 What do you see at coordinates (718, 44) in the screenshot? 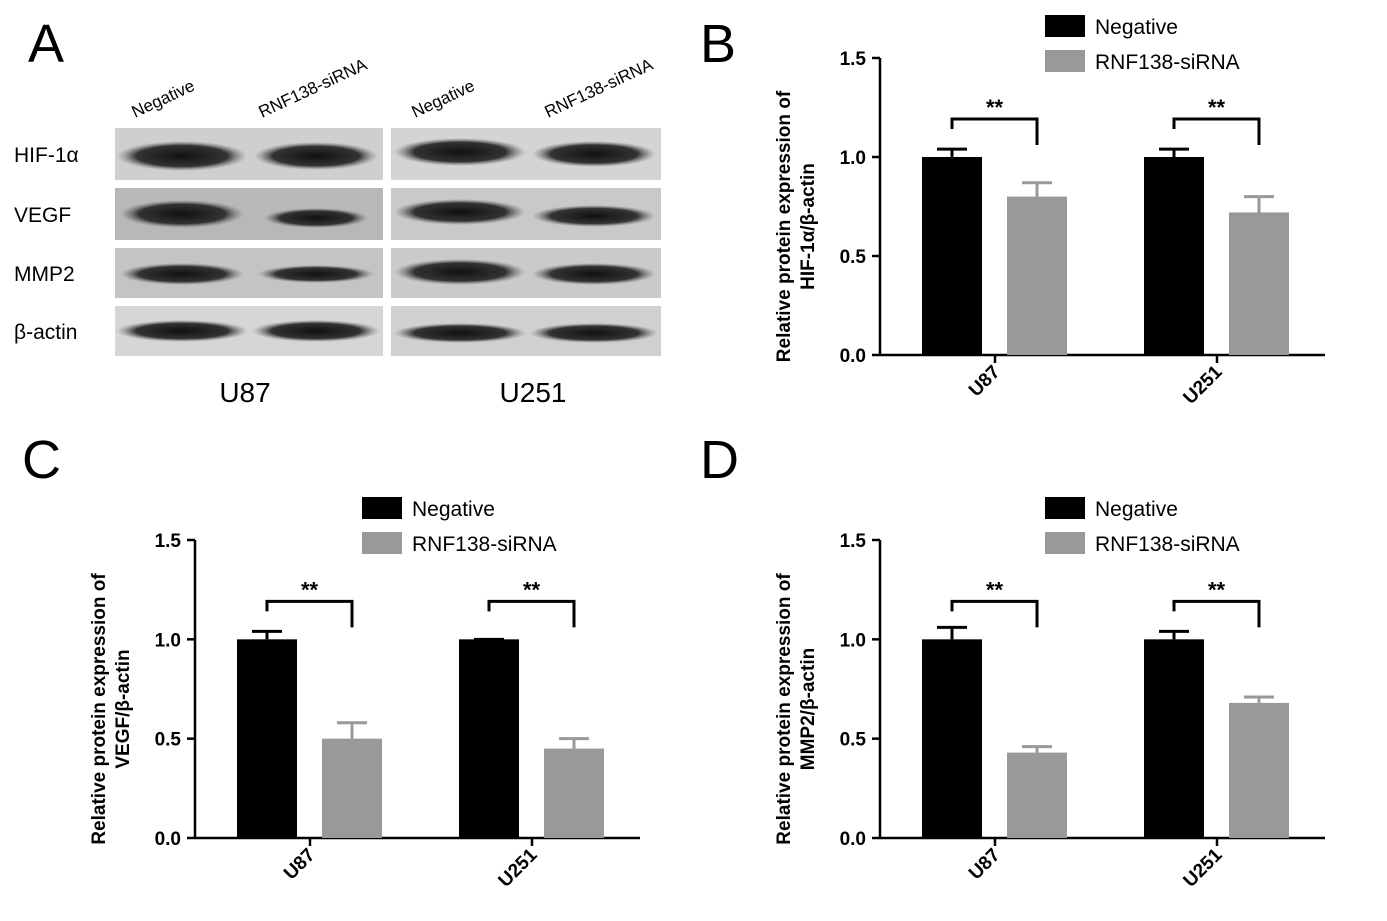
I see `panel-letter: B` at bounding box center [718, 44].